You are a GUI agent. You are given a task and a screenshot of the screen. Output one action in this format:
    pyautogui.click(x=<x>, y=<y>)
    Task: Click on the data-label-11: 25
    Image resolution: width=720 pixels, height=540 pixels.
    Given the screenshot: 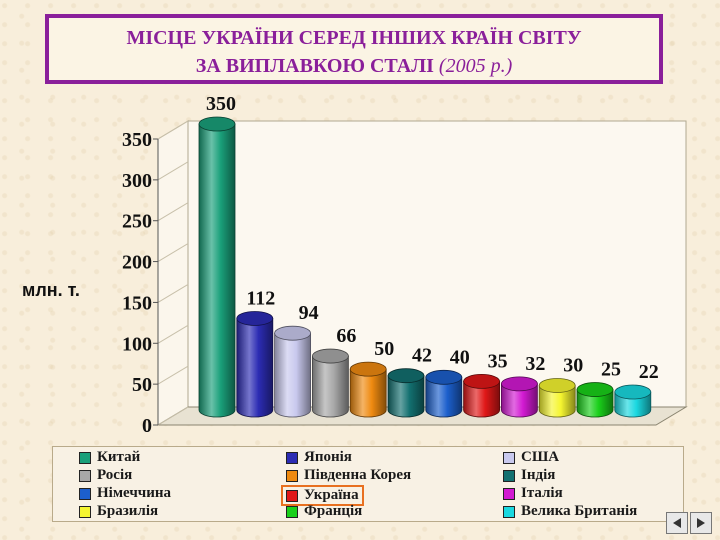 What is the action you would take?
    pyautogui.click(x=611, y=370)
    